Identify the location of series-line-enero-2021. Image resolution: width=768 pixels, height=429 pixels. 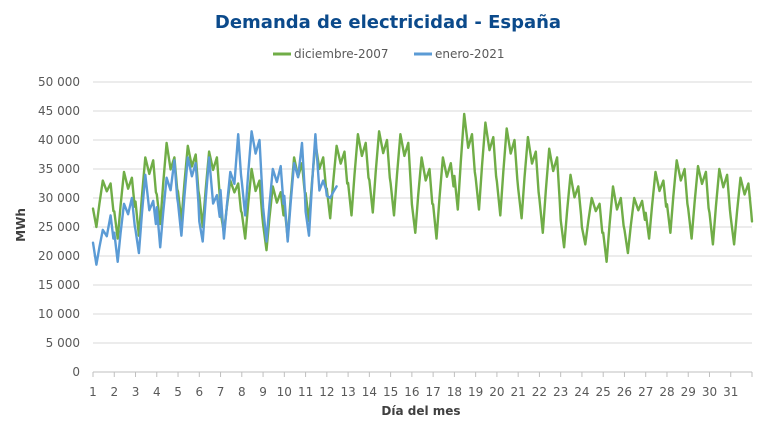
(214, 198).